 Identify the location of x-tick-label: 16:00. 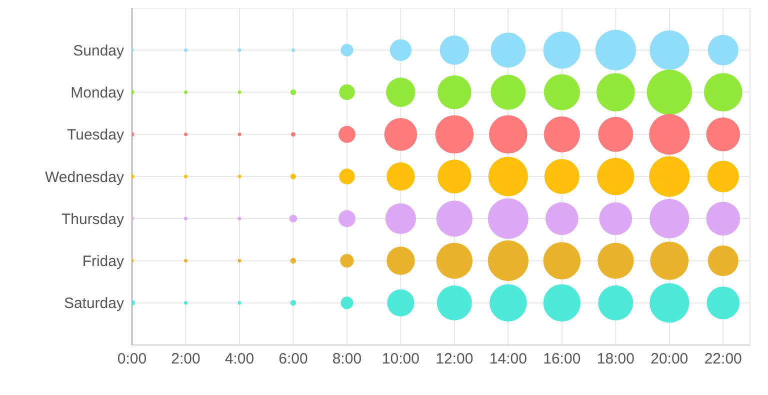
(562, 359).